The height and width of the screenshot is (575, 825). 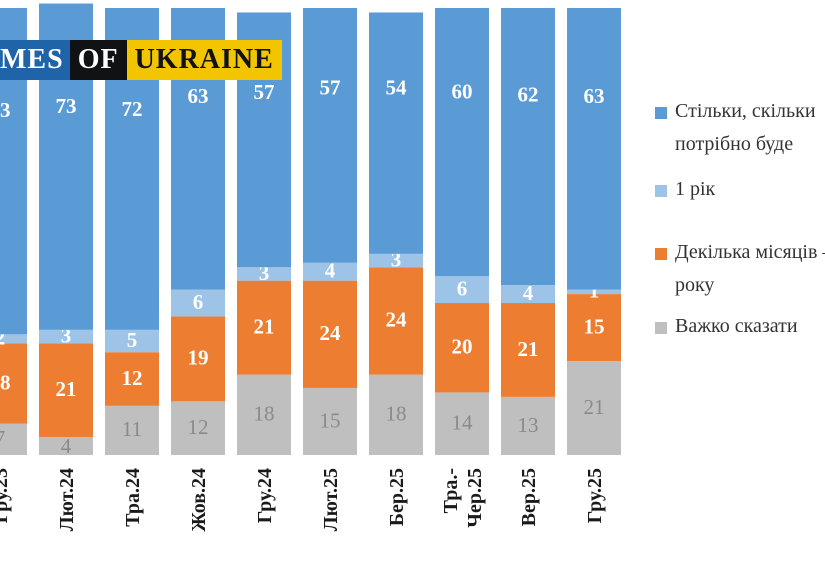 I want to click on watermark-part-2: OF, so click(x=98, y=60).